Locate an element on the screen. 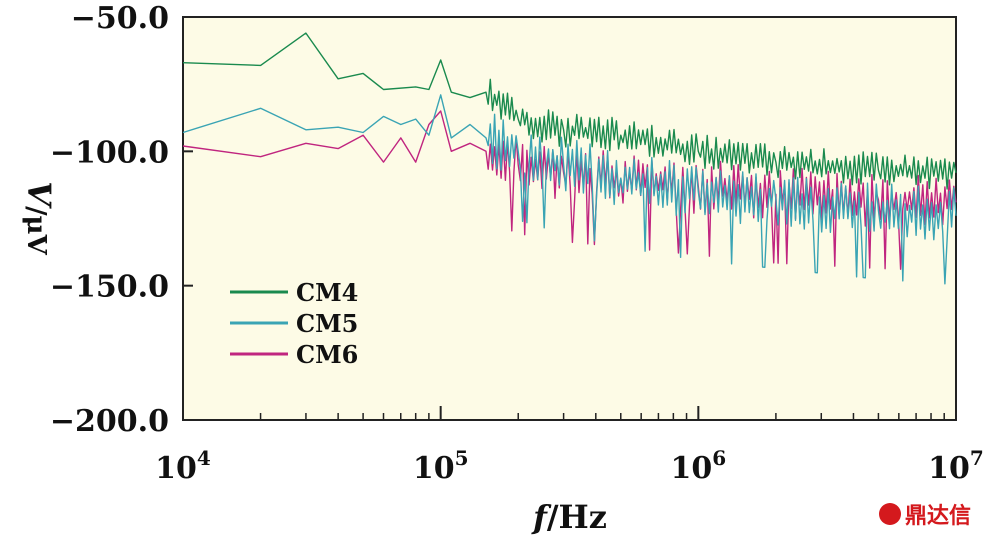  x-axis-label-italic: f is located at coordinates (541, 517).